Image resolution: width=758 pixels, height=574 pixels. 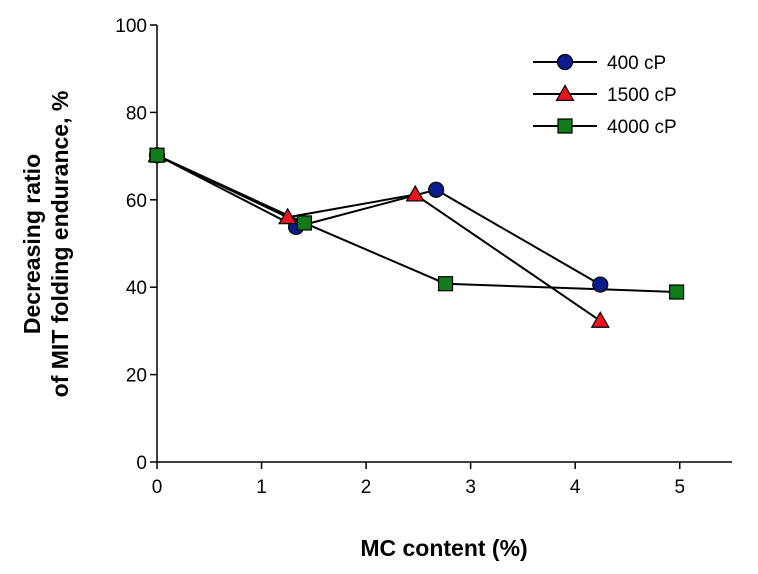 I want to click on y-tick-label: 80, so click(x=136, y=113).